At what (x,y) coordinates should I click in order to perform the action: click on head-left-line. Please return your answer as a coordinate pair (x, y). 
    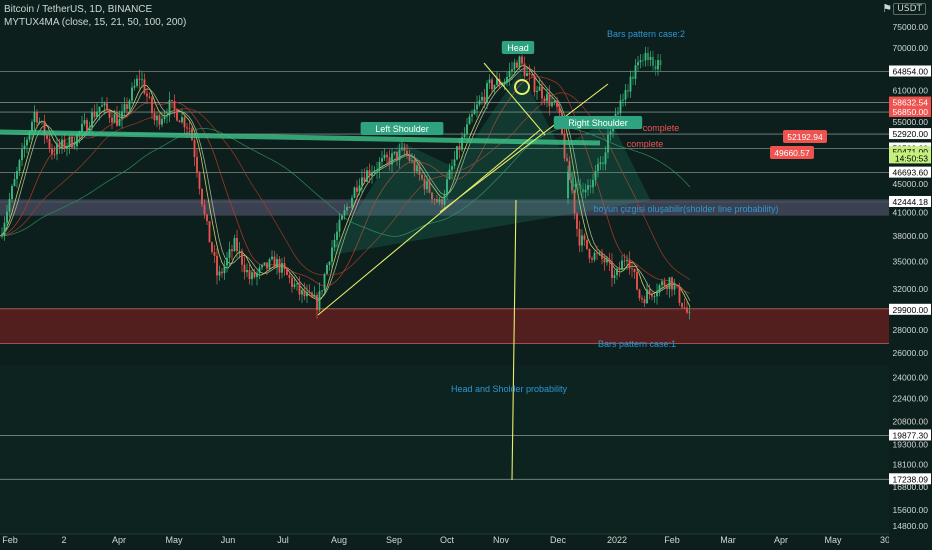
    Looking at the image, I should click on (514, 99).